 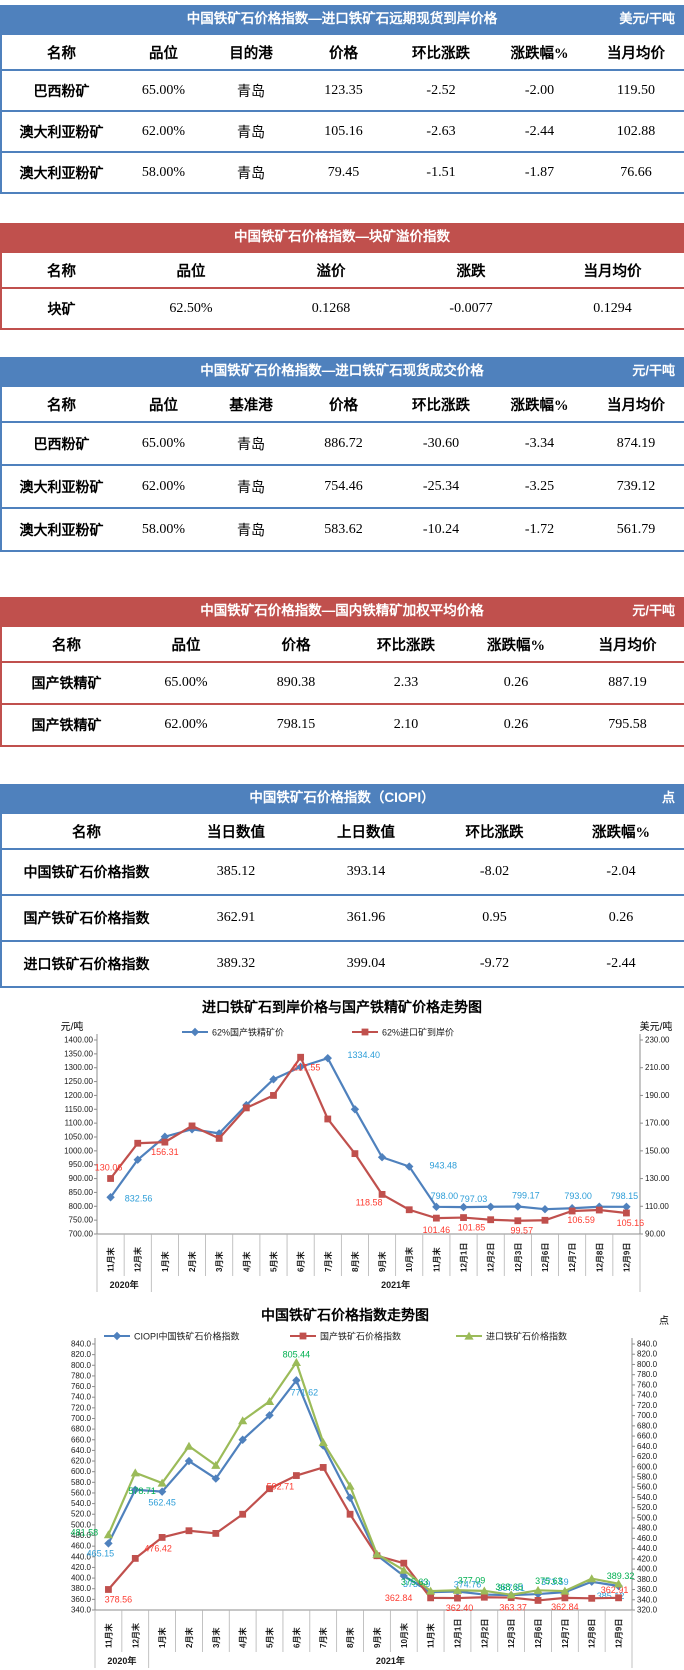 What do you see at coordinates (366, 832) in the screenshot?
I see `column-header: 上日数值` at bounding box center [366, 832].